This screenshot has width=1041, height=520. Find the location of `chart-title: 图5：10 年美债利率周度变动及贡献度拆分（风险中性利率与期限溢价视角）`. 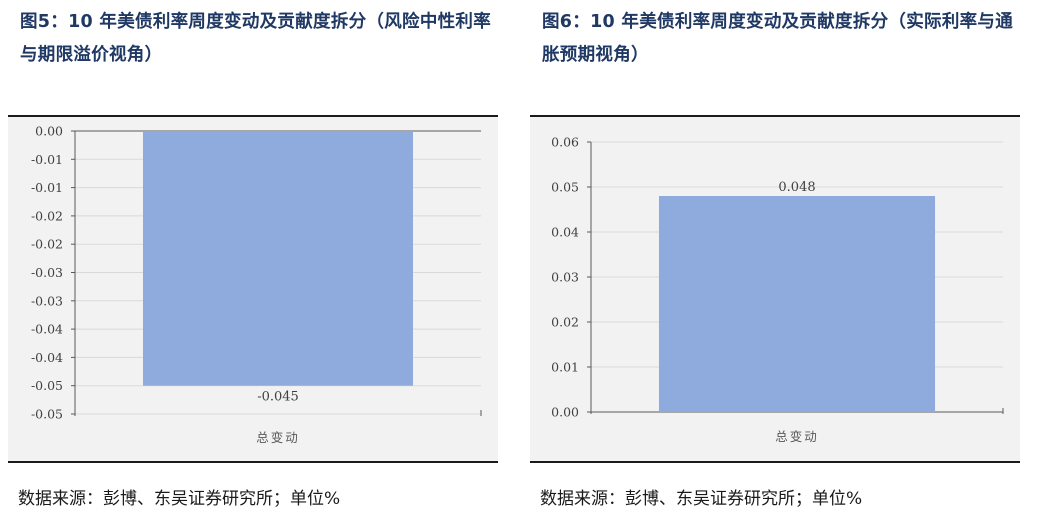

chart-title: 图5：10 年美债利率周度变动及贡献度拆分（风险中性利率与期限溢价视角） is located at coordinates (256, 38).